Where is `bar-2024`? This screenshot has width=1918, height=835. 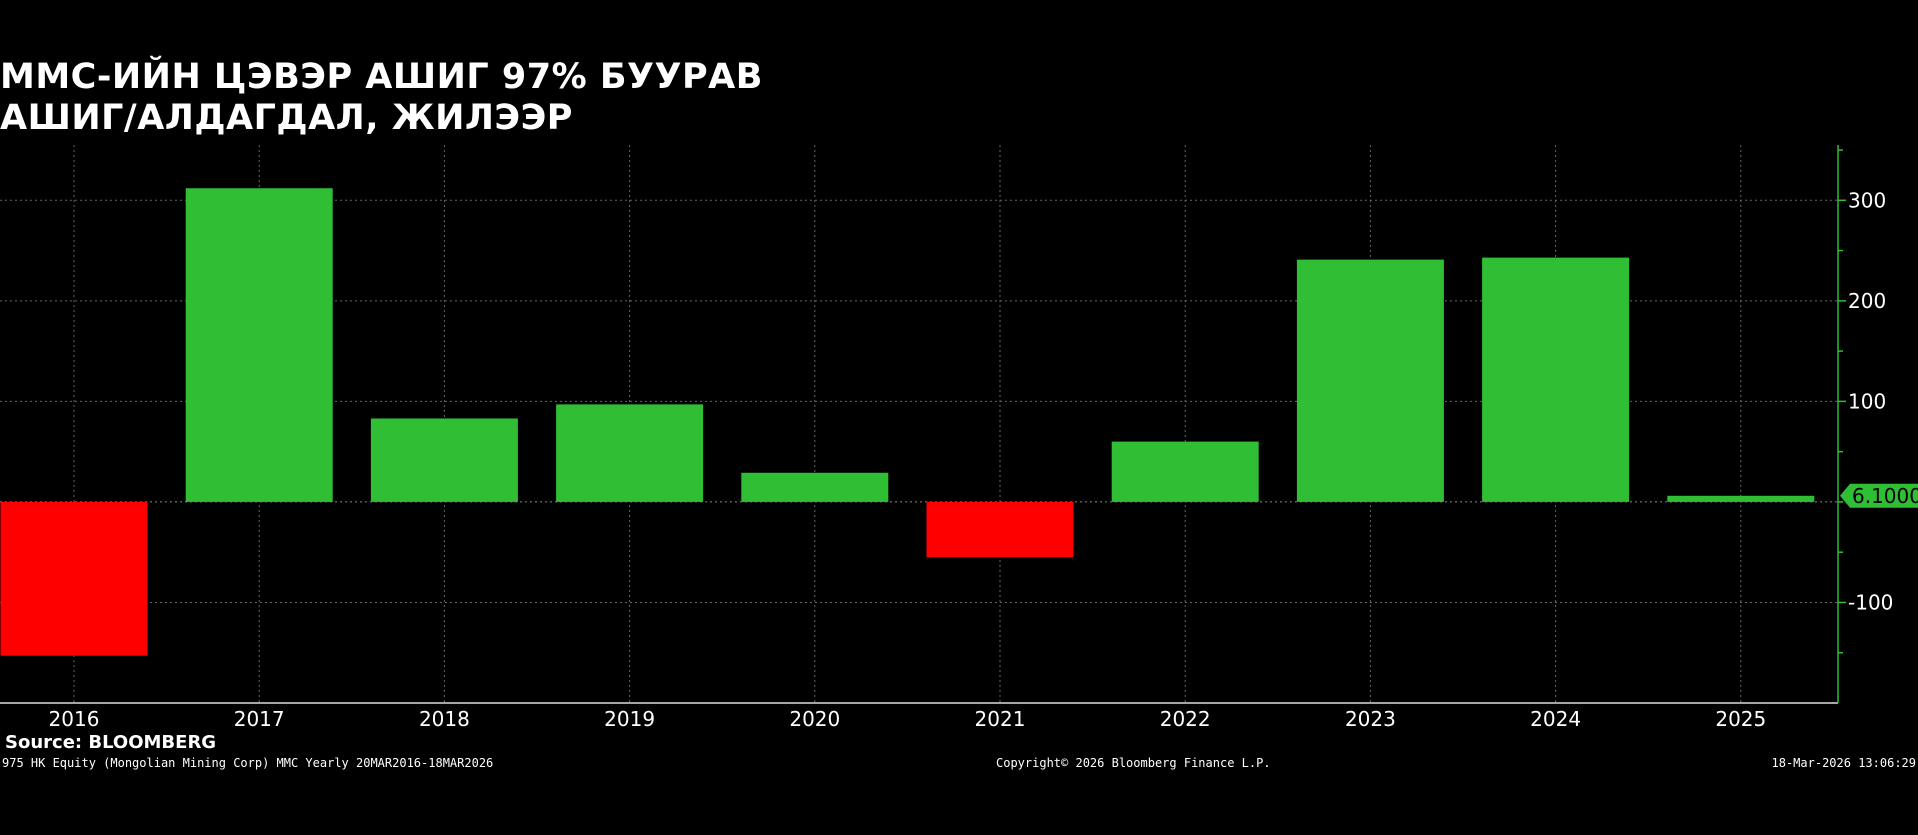
bar-2024 is located at coordinates (1556, 379).